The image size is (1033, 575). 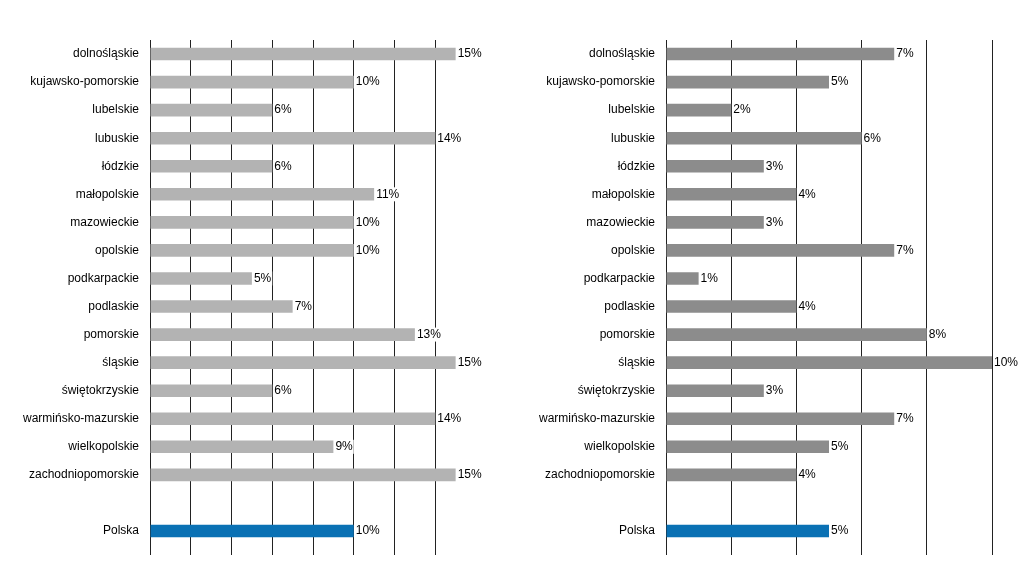 I want to click on data-label: 9%, so click(x=344, y=446).